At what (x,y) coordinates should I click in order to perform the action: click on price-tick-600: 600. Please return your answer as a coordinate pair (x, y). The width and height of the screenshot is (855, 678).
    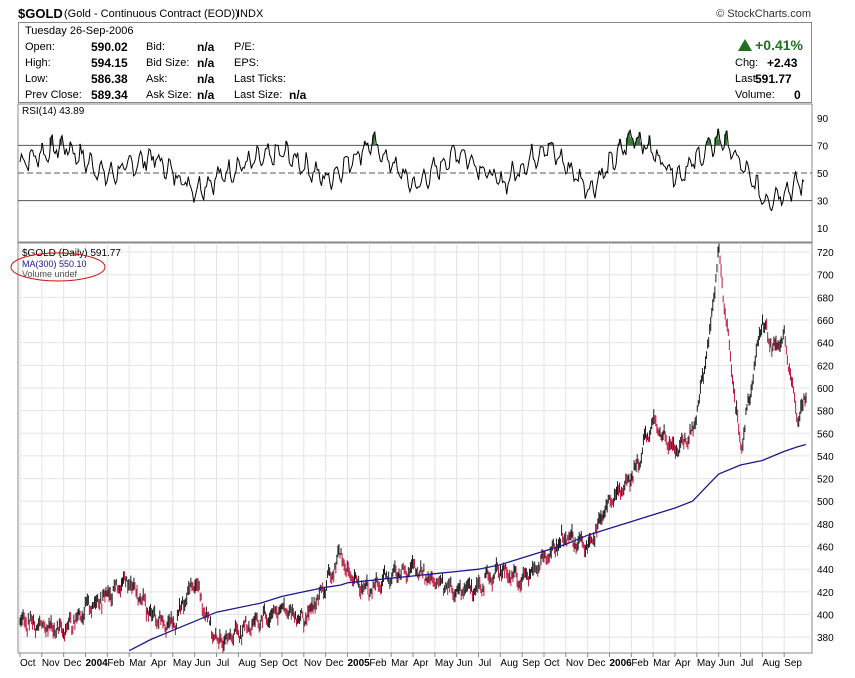
    Looking at the image, I should click on (825, 389).